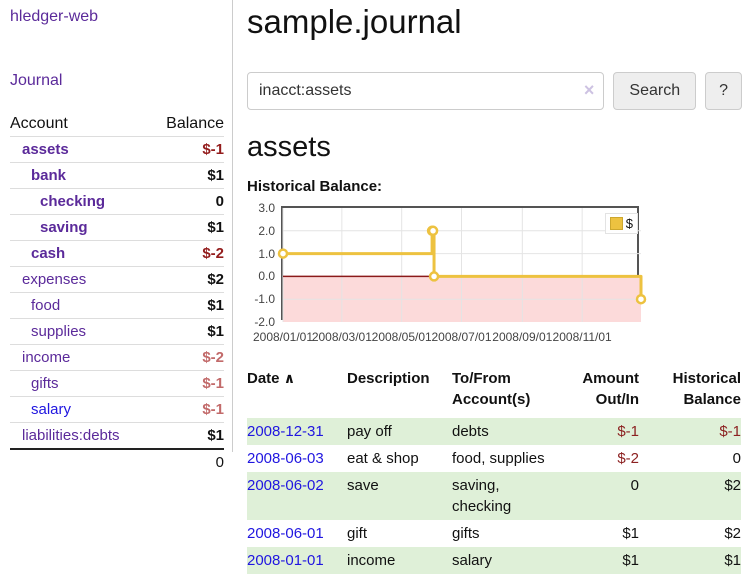  Describe the element at coordinates (117, 357) in the screenshot. I see `account-row: income $-2` at that location.